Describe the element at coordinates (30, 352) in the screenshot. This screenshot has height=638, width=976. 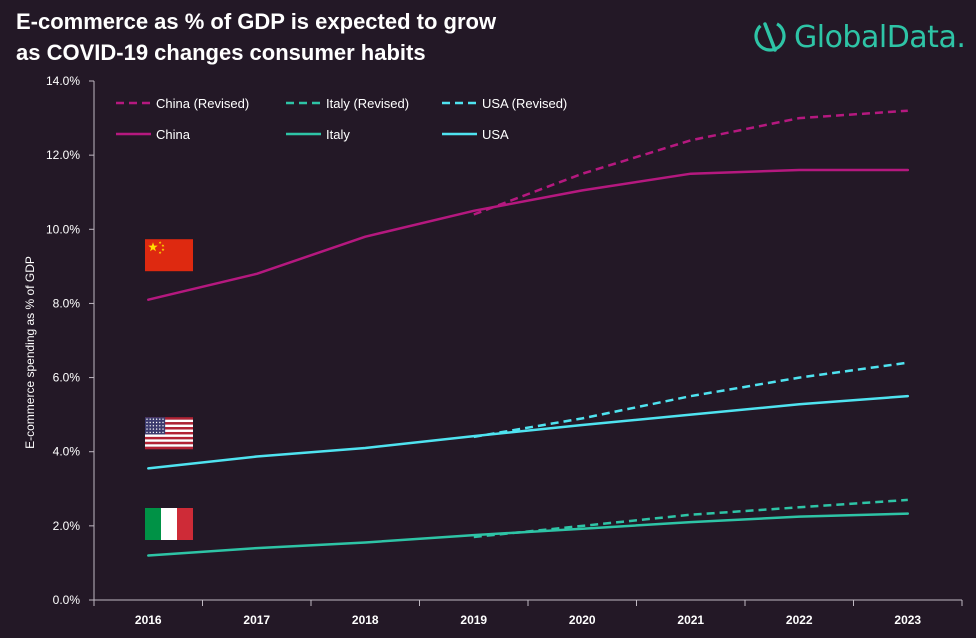
I see `y-axis-label: E-commerce spending as % of GDP` at that location.